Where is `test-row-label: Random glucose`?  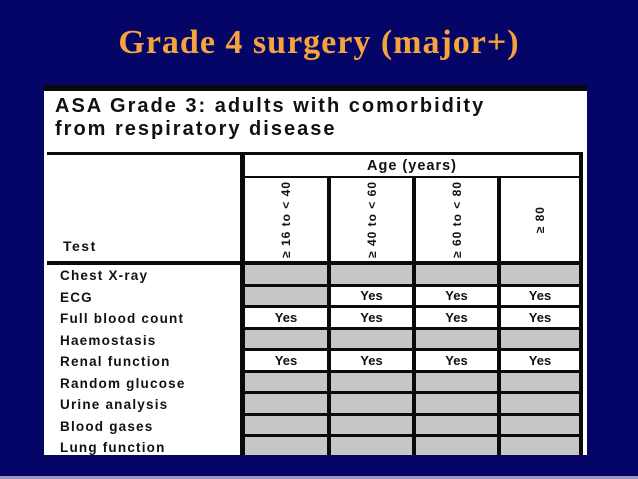 test-row-label: Random glucose is located at coordinates (143, 383).